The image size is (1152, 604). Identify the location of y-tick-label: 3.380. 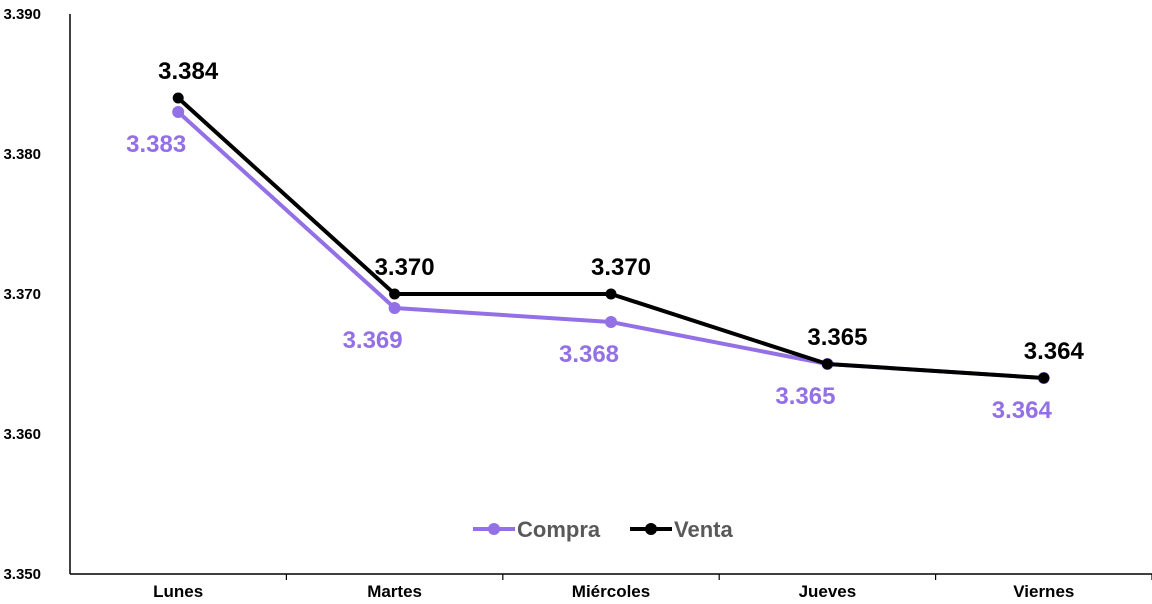
(22, 154).